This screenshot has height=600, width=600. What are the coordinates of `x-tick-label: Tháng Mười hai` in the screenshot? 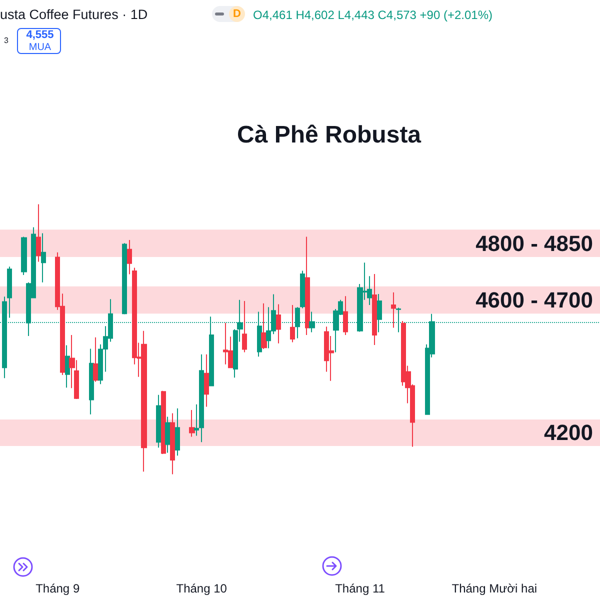 It's located at (495, 588).